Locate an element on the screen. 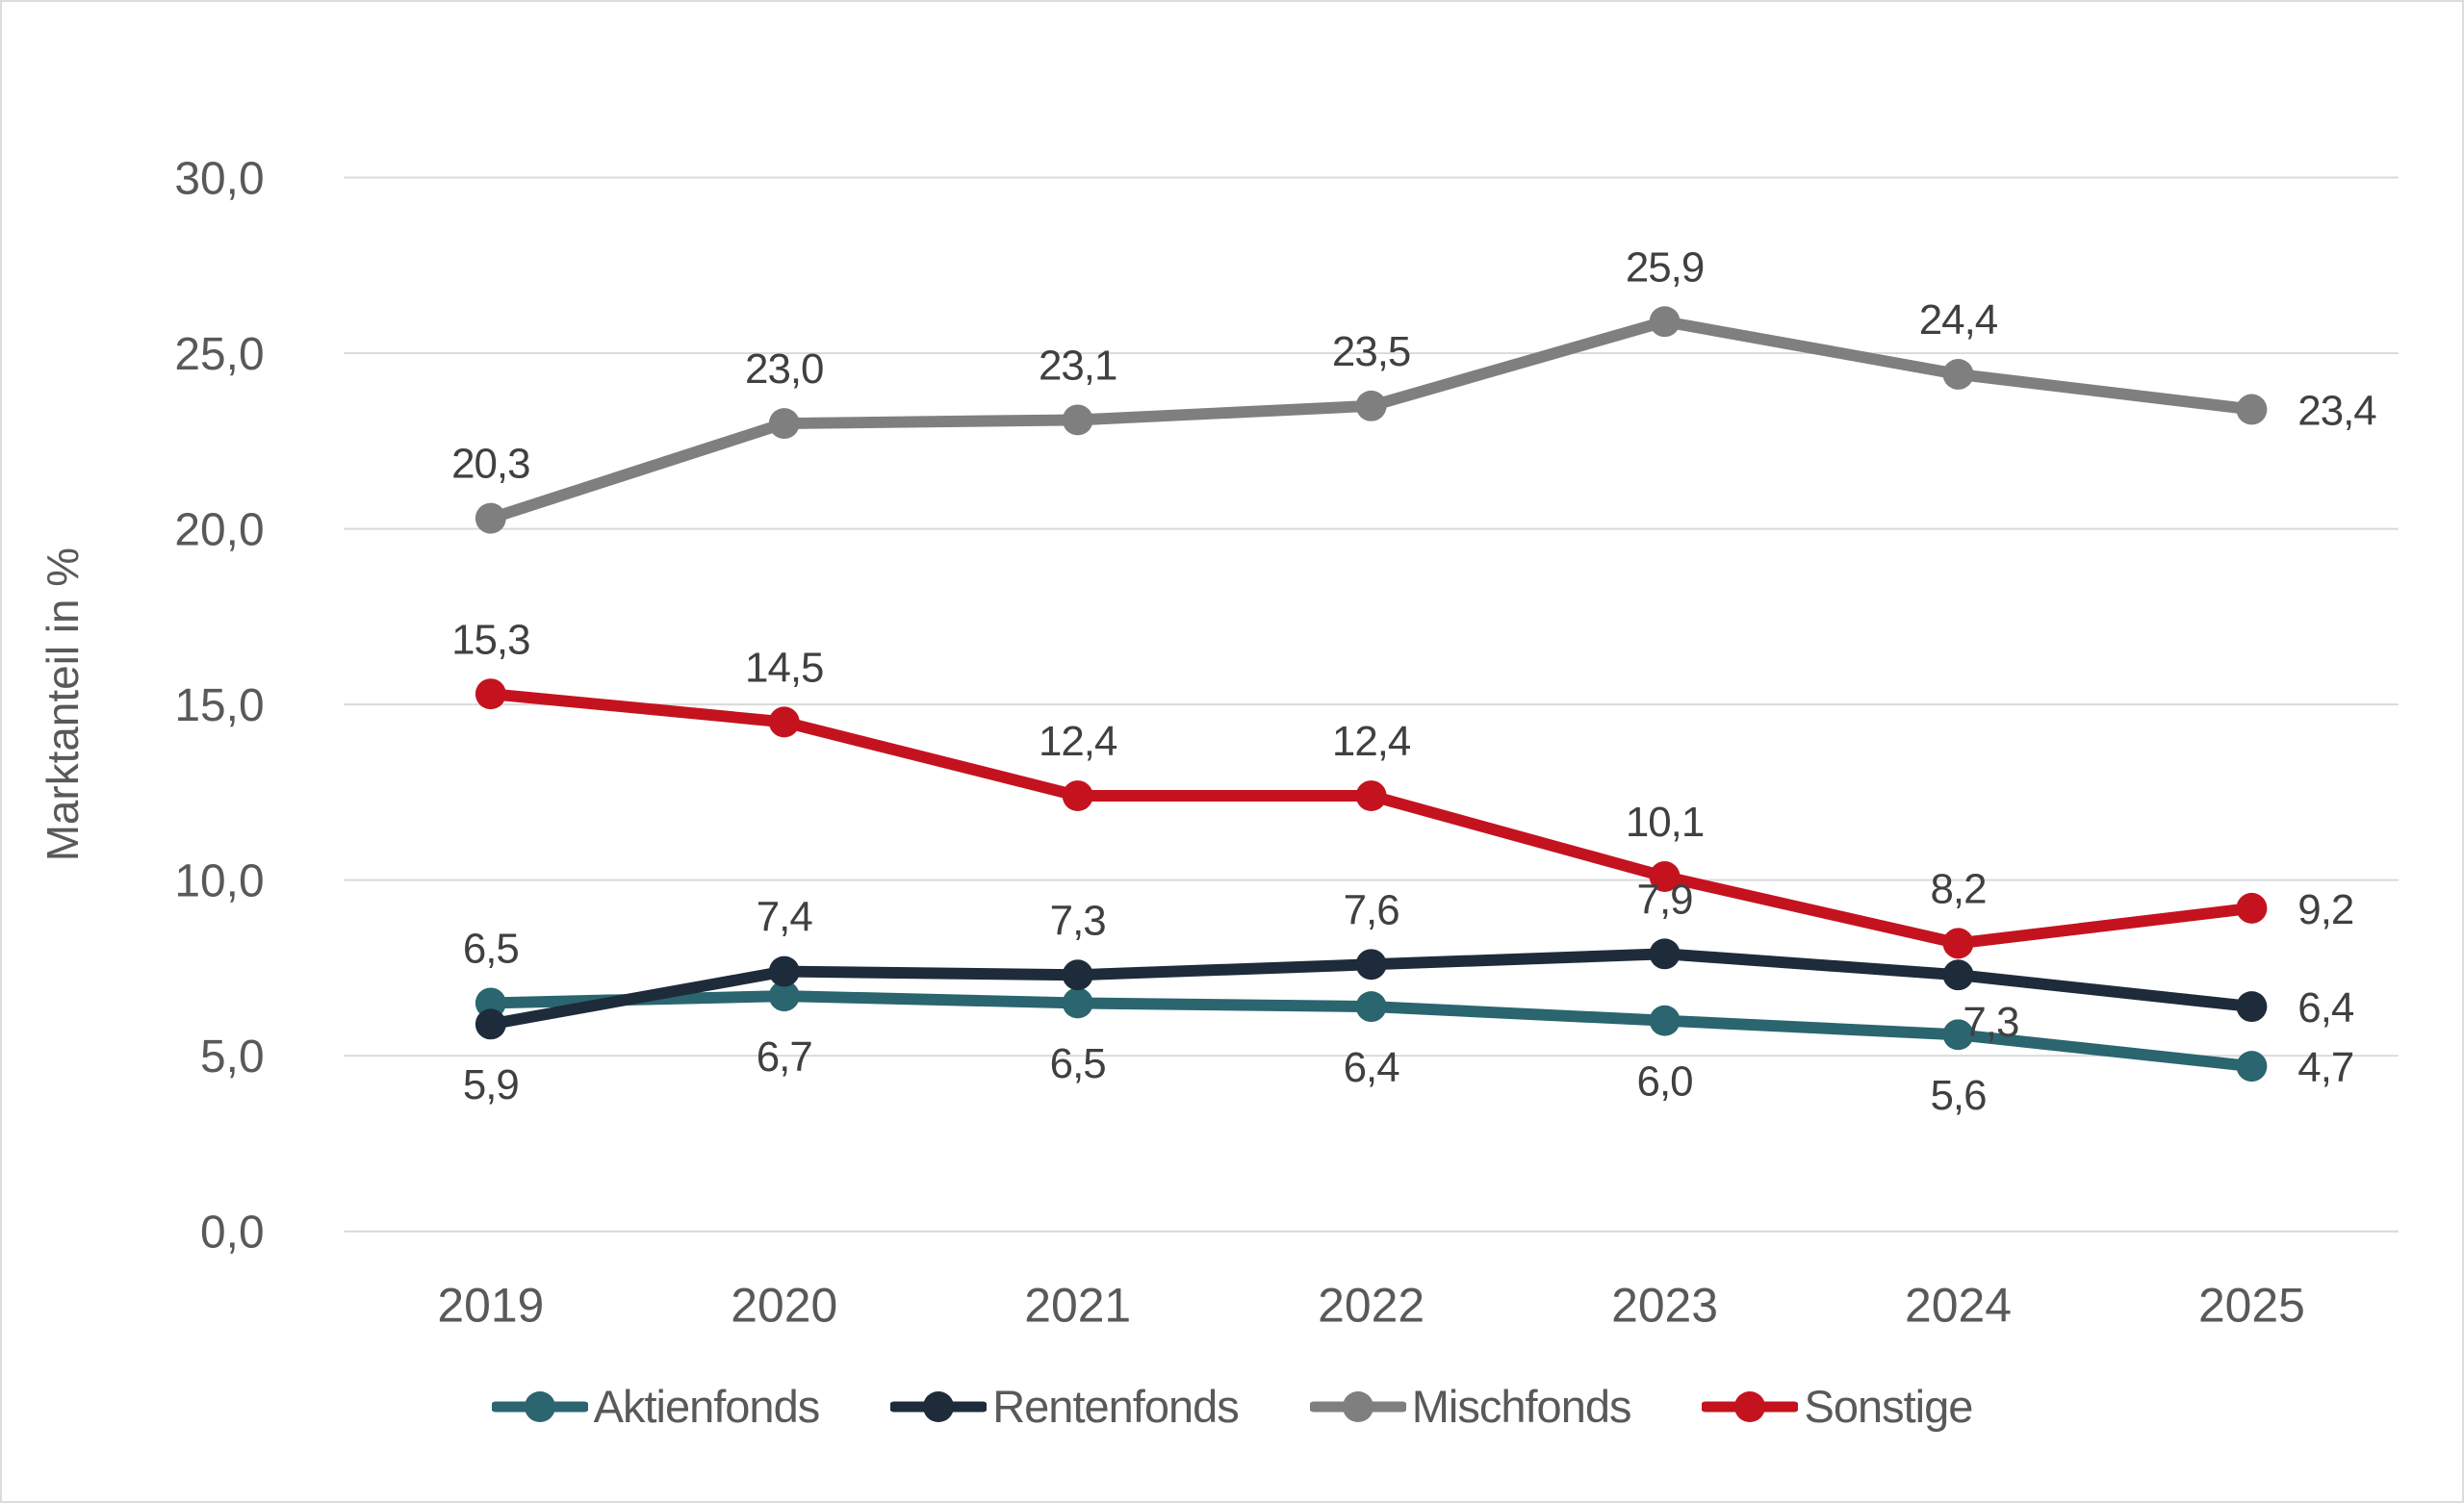  data-point-rentenfonds-2021 is located at coordinates (1077, 975).